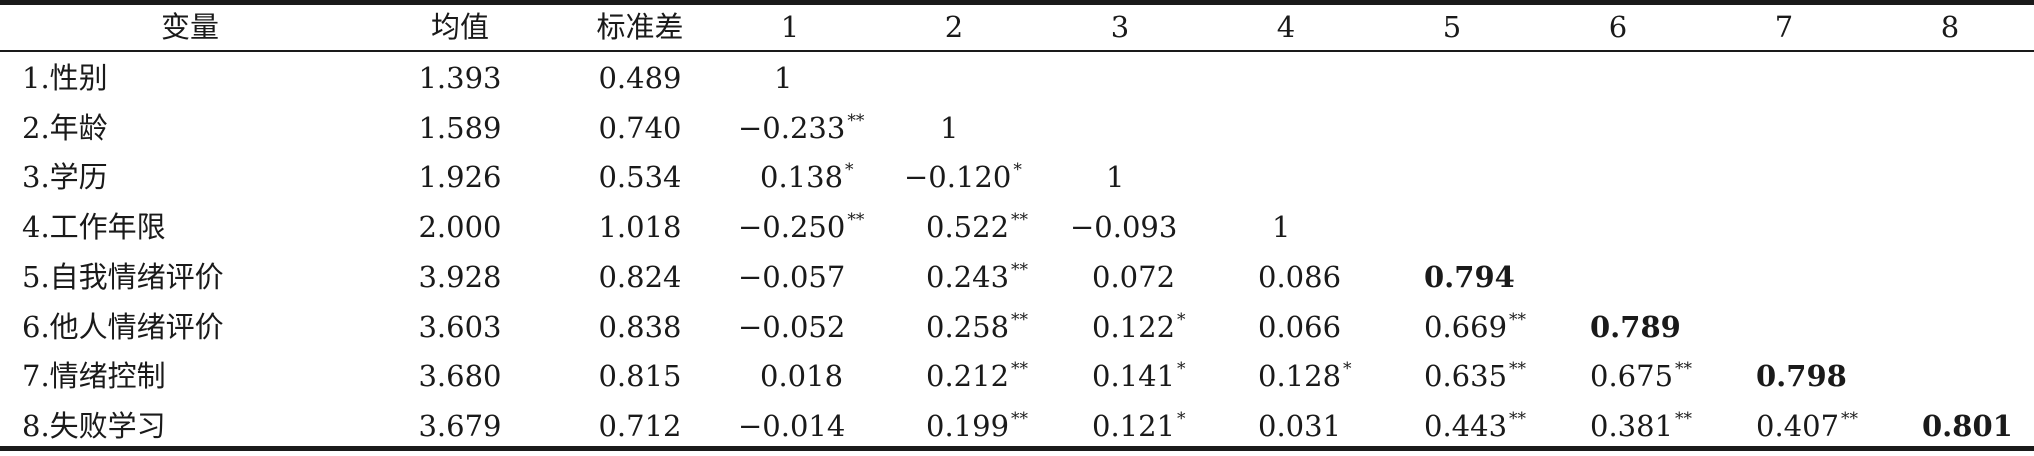 This screenshot has height=456, width=2034. What do you see at coordinates (968, 326) in the screenshot?
I see `correlation-value: 0.258` at bounding box center [968, 326].